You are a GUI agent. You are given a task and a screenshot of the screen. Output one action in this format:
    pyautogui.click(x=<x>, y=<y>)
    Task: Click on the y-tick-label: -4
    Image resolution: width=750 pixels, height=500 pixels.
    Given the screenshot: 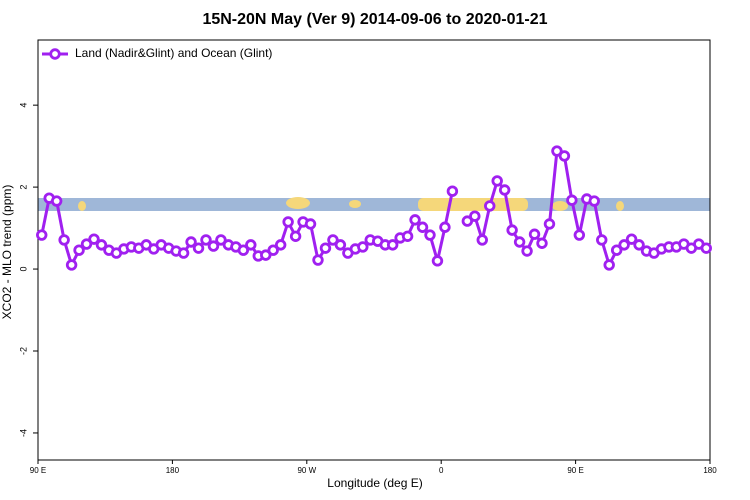 What is the action you would take?
    pyautogui.click(x=23, y=433)
    